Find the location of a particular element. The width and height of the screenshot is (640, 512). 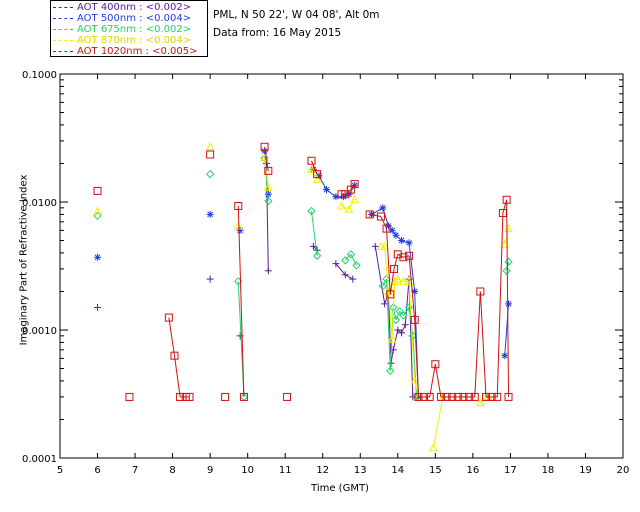

site-info: PML, N 50 22', W 04 08', Alt 0m is located at coordinates (296, 15).